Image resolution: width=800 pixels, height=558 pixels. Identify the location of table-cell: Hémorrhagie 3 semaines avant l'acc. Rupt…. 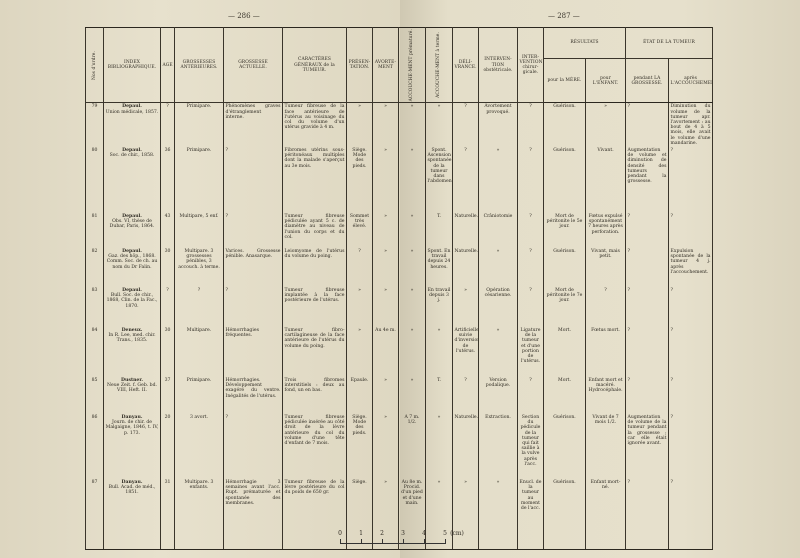
(253, 514).